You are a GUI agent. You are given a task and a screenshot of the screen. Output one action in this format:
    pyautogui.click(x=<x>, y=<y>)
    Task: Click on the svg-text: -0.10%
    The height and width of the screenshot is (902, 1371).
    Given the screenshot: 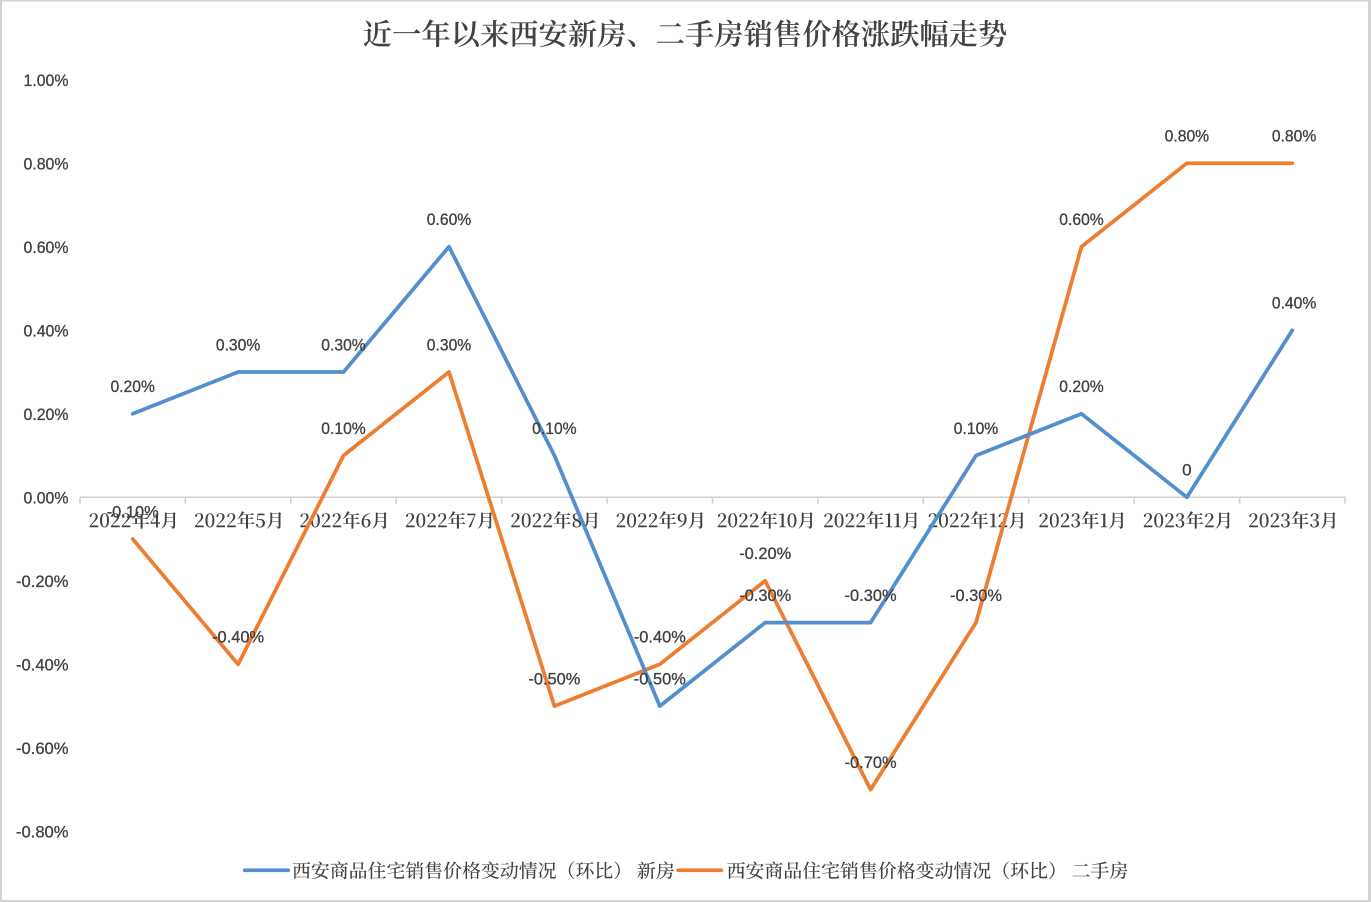 What is the action you would take?
    pyautogui.click(x=133, y=511)
    